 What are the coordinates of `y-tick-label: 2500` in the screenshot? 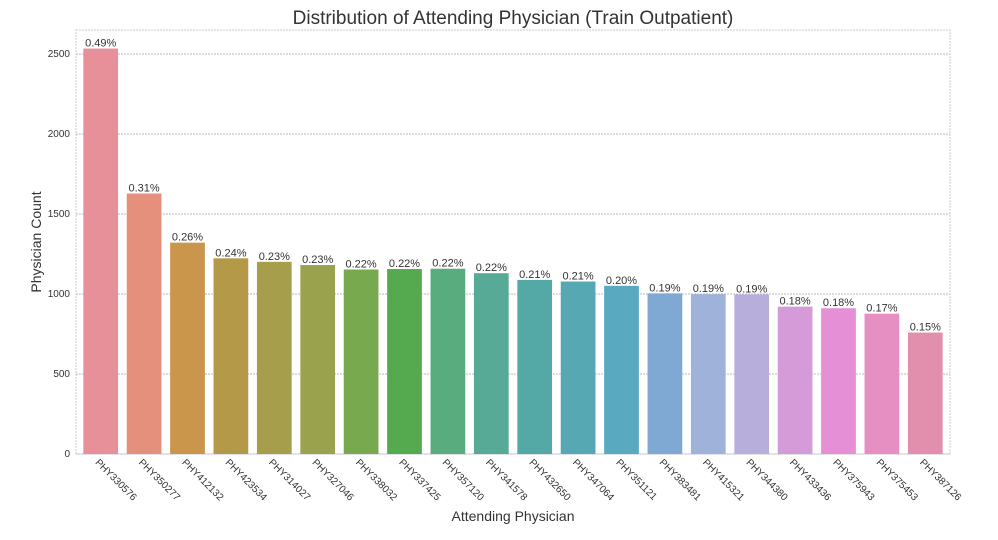 It's located at (59, 54).